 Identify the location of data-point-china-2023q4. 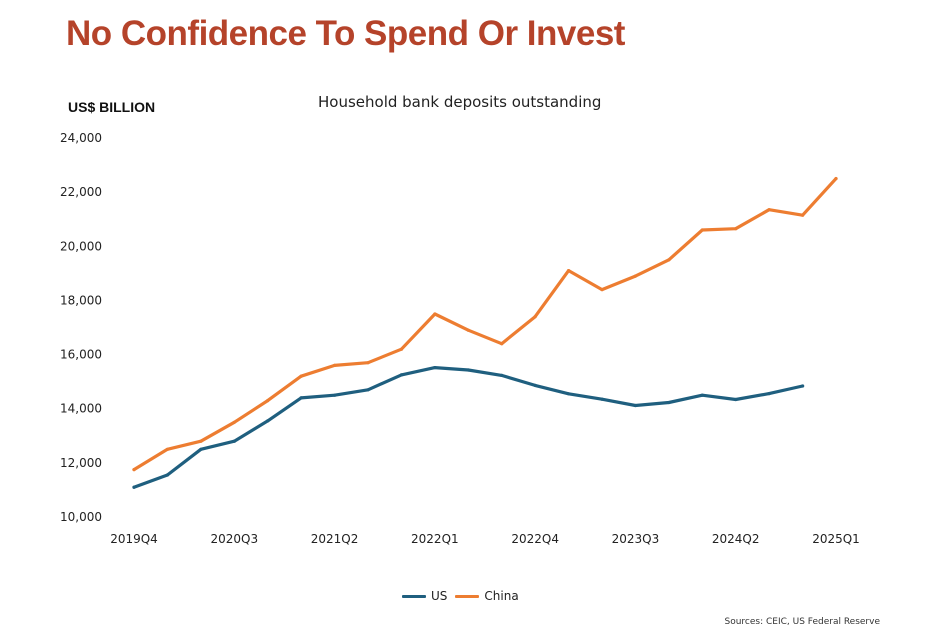
(669, 260).